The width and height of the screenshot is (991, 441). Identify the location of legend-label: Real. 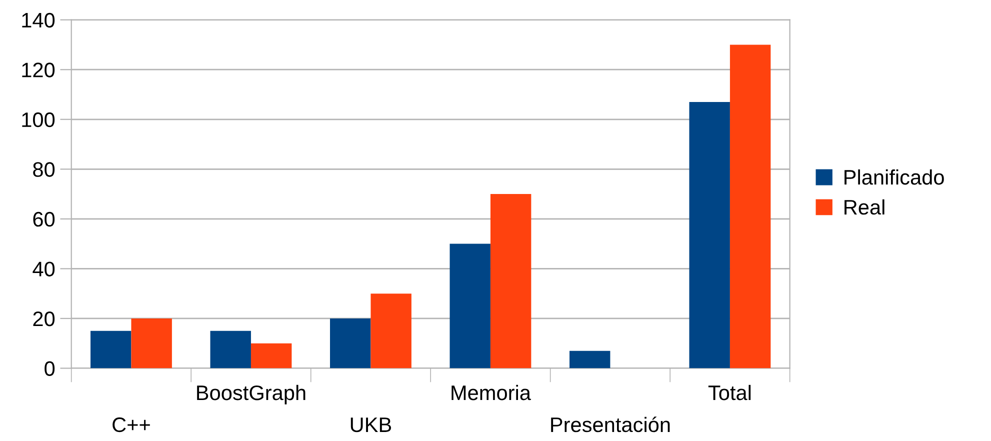
(864, 207).